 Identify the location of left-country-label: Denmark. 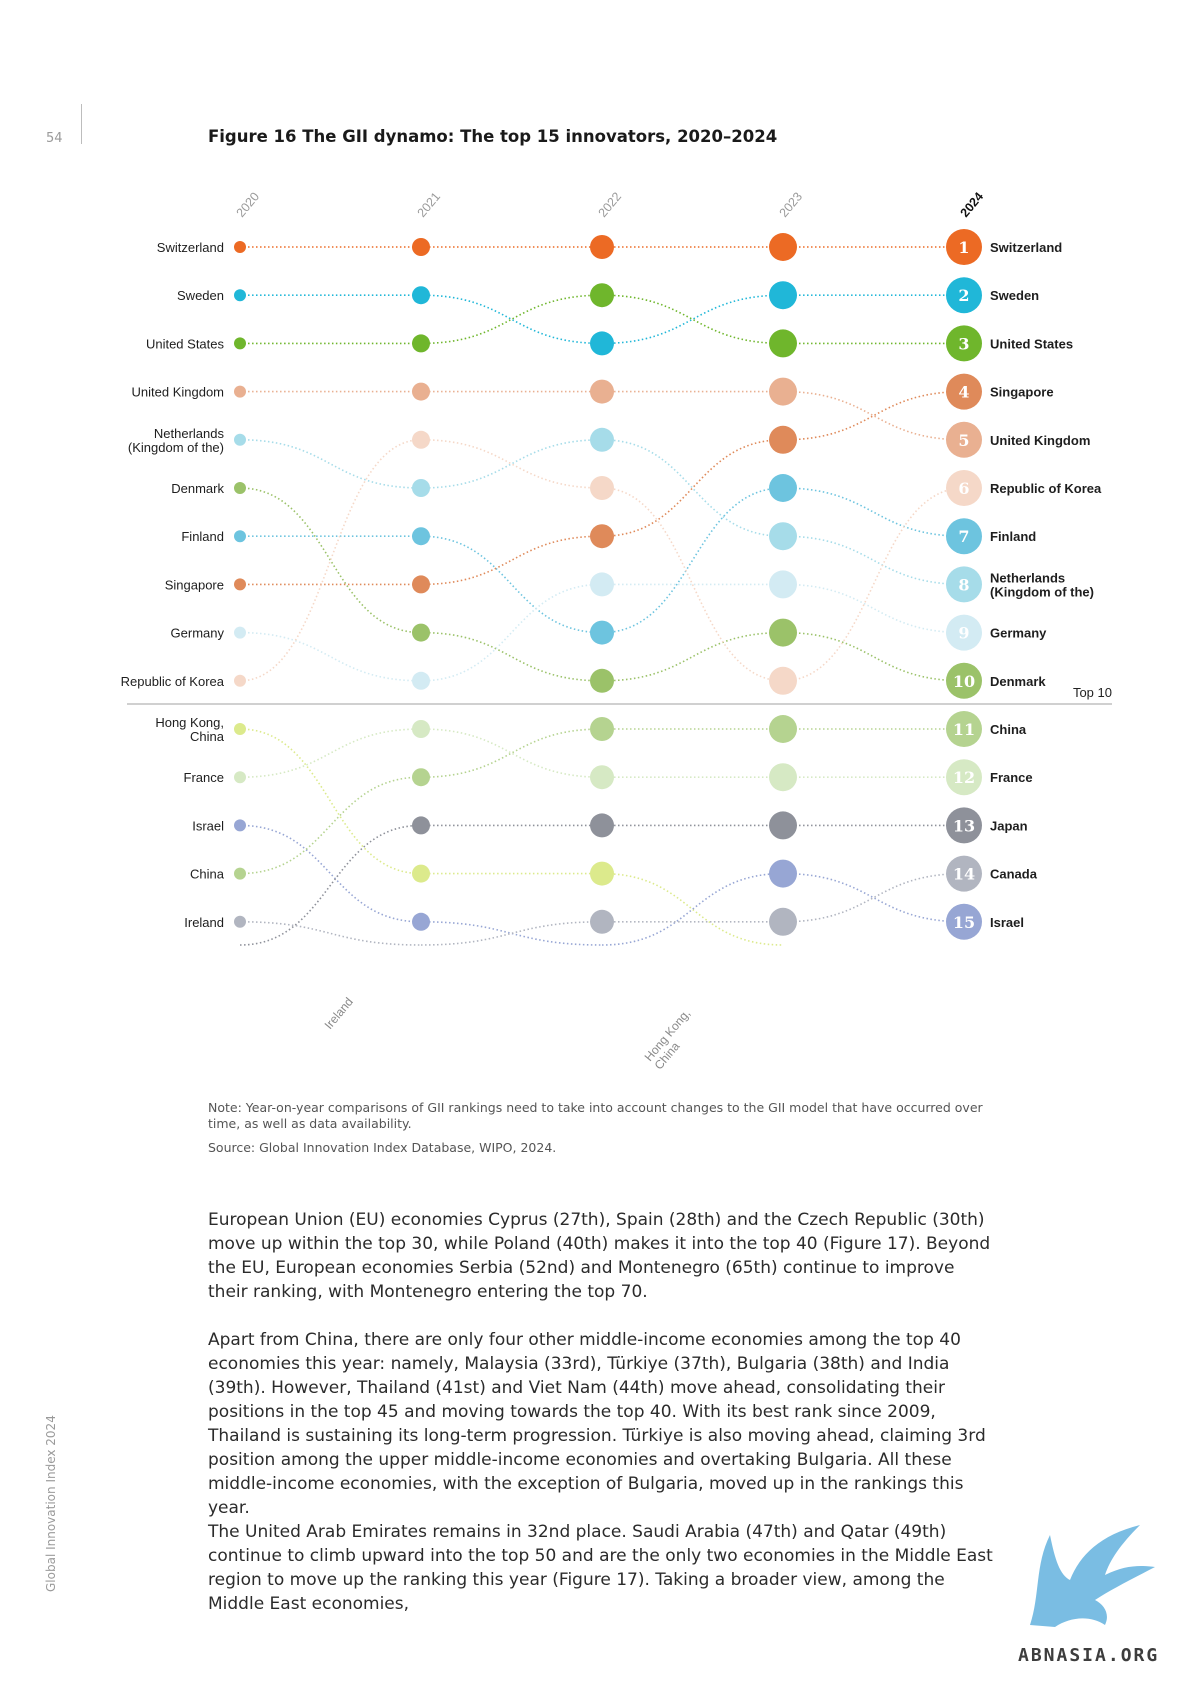
(197, 488).